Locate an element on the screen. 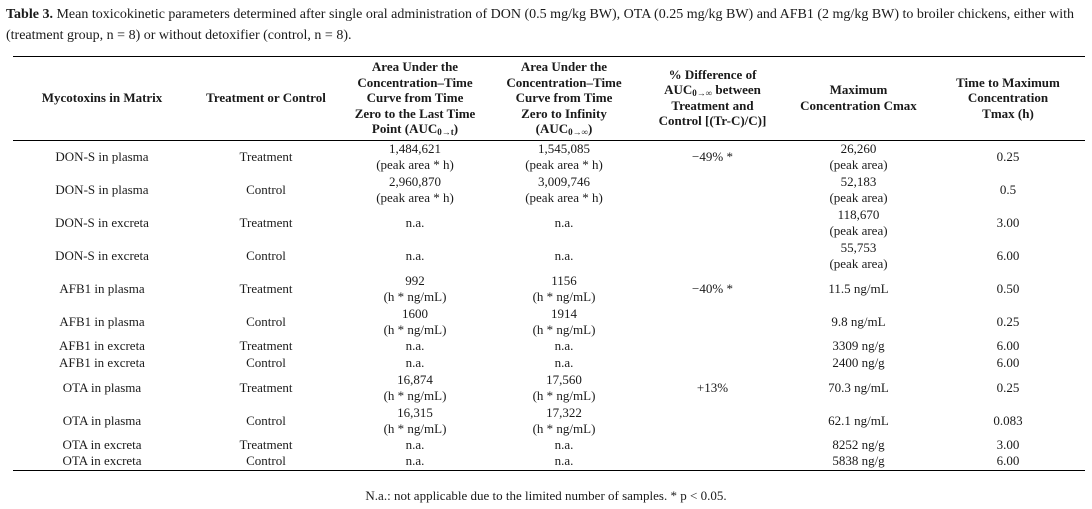  cell-cmax: 8252 ng/g is located at coordinates (858, 444).